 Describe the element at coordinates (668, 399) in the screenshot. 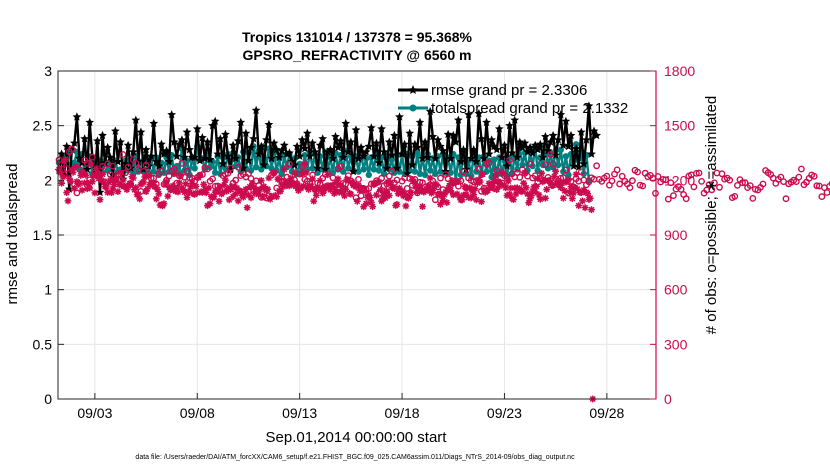

I see `y-tick-label-right: 0` at that location.